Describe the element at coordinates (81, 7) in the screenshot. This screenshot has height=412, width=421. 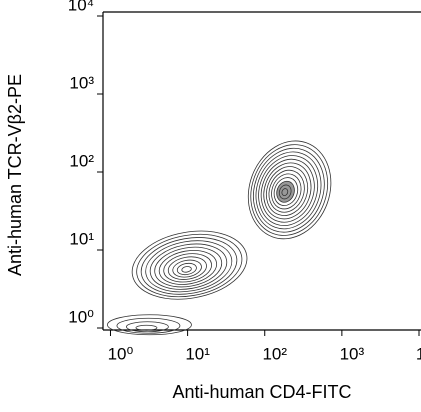
I see `y-tick-label: 10⁴` at that location.